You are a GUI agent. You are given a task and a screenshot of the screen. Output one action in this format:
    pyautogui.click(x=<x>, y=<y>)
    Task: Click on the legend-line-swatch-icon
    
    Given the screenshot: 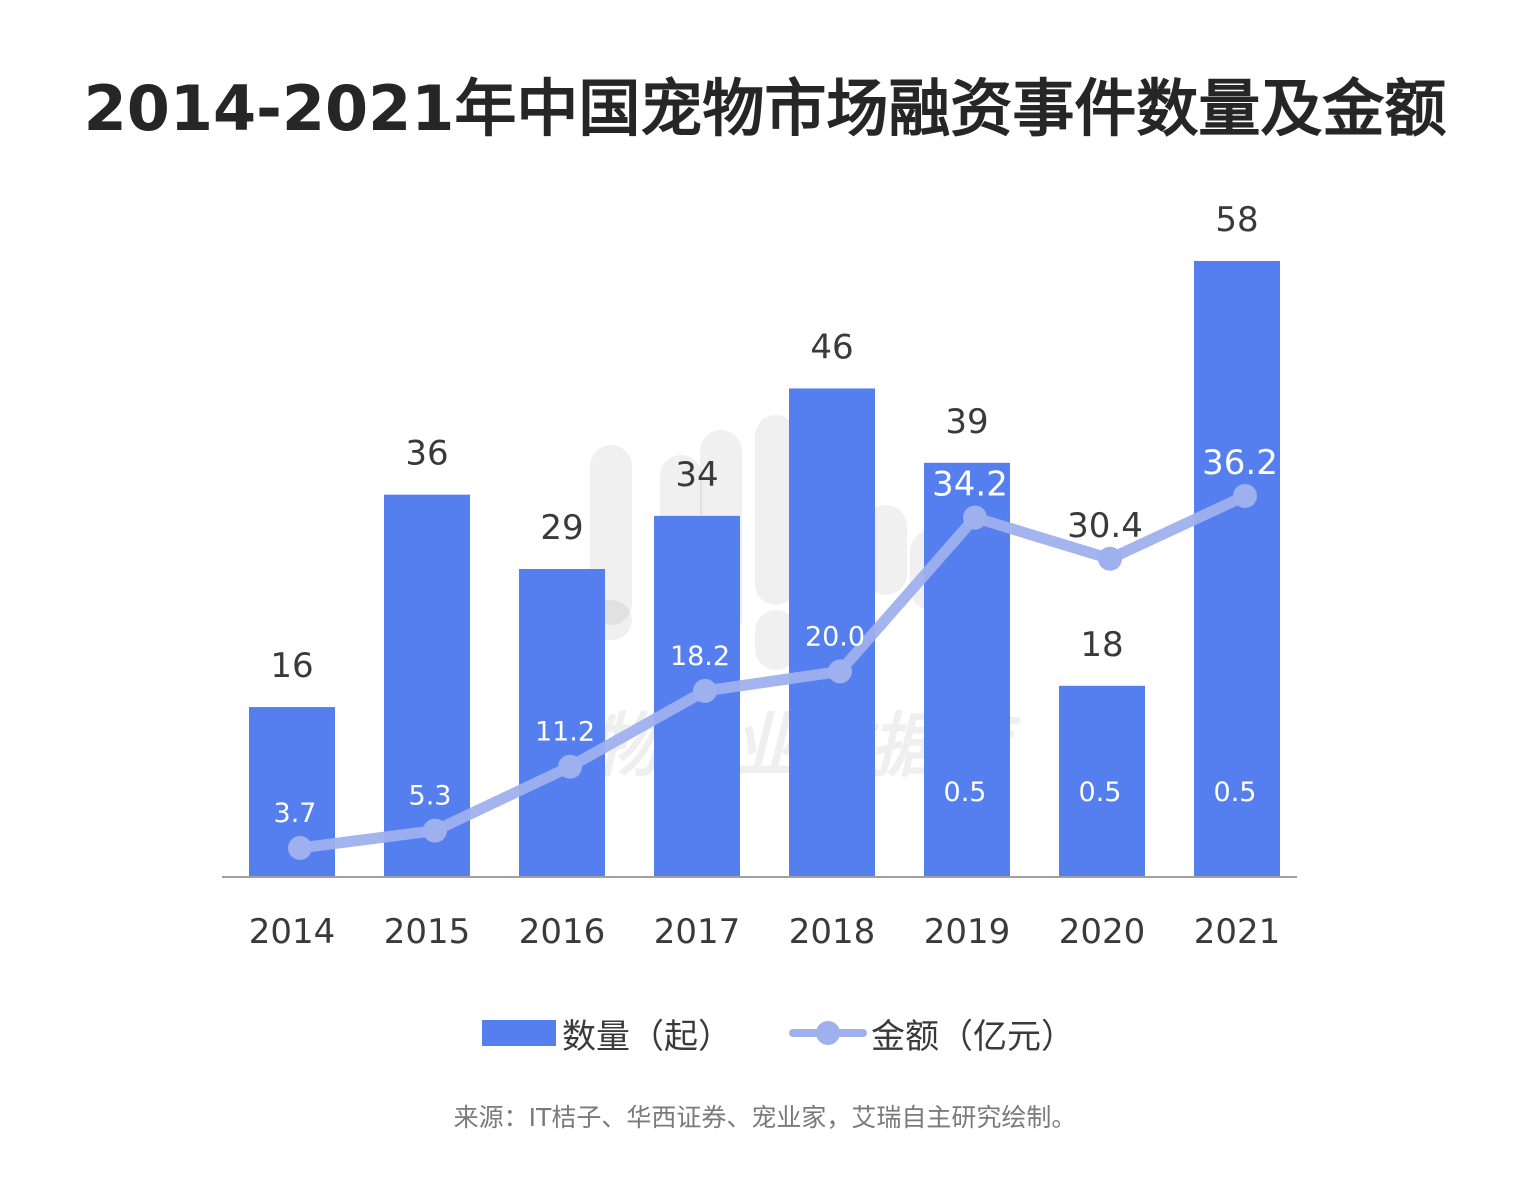 What is the action you would take?
    pyautogui.click(x=828, y=1033)
    